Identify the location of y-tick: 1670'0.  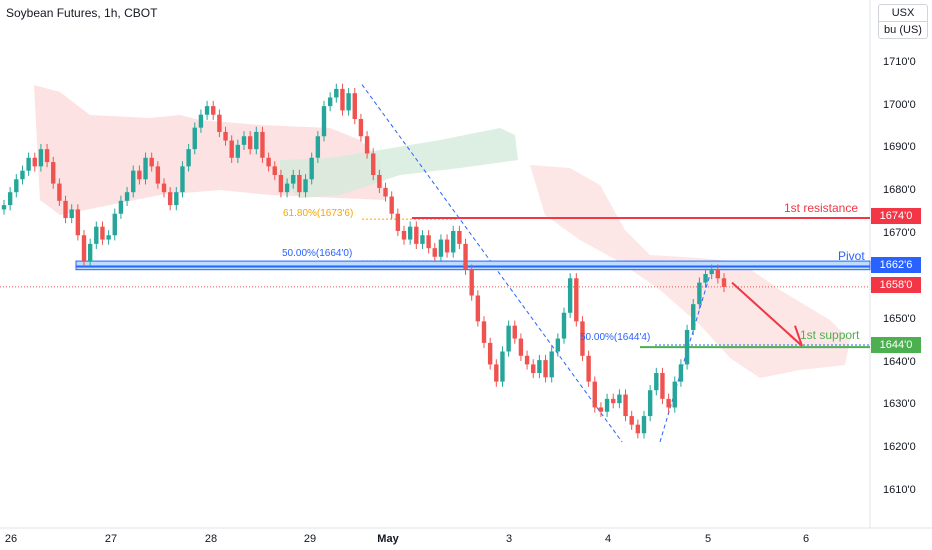
(899, 233).